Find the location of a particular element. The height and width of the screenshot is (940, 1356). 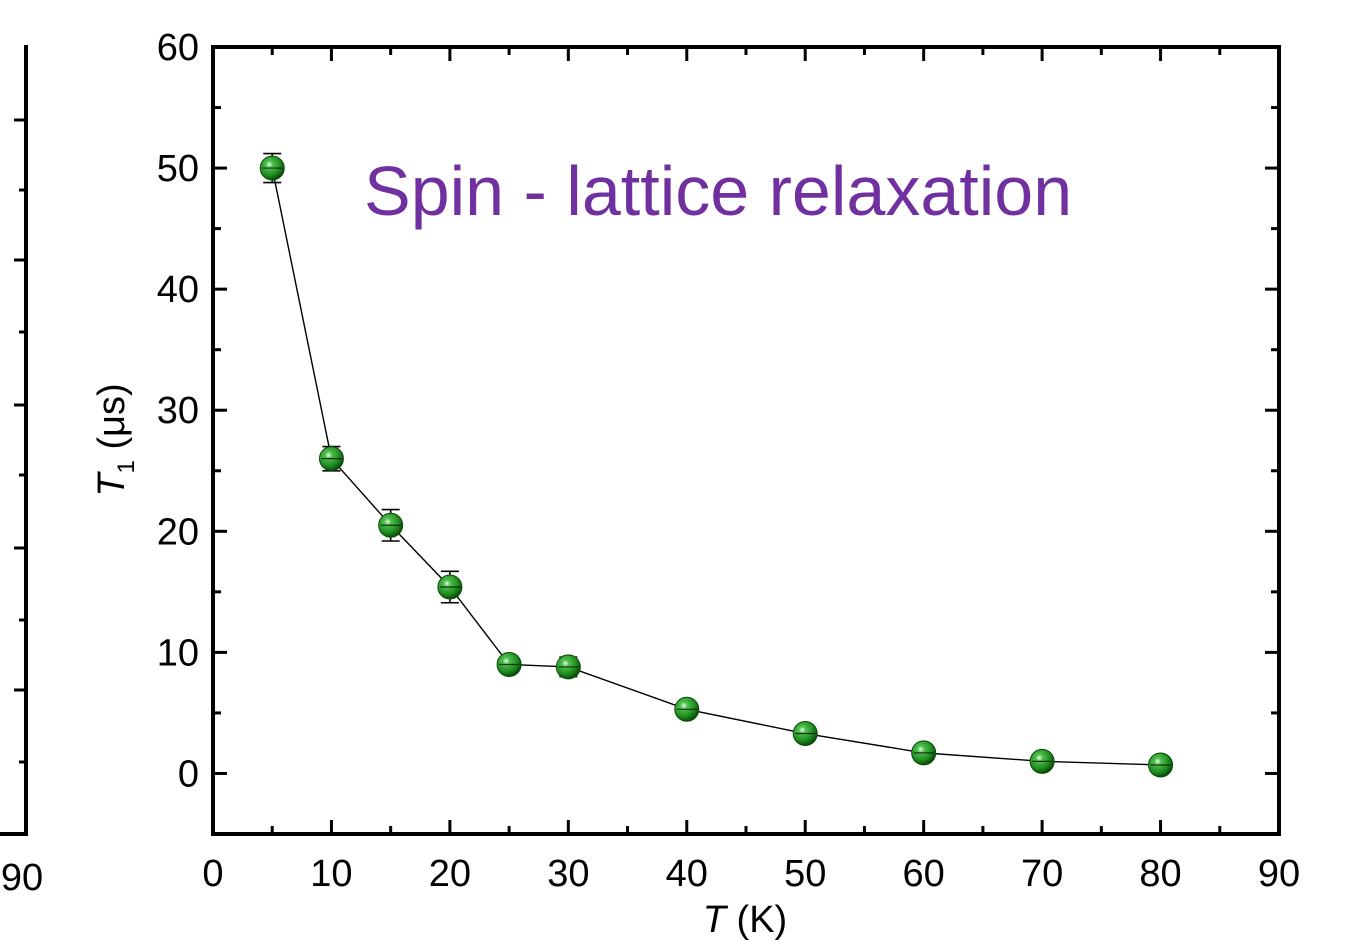

y-axis-subscript: 1 is located at coordinates (126, 466).